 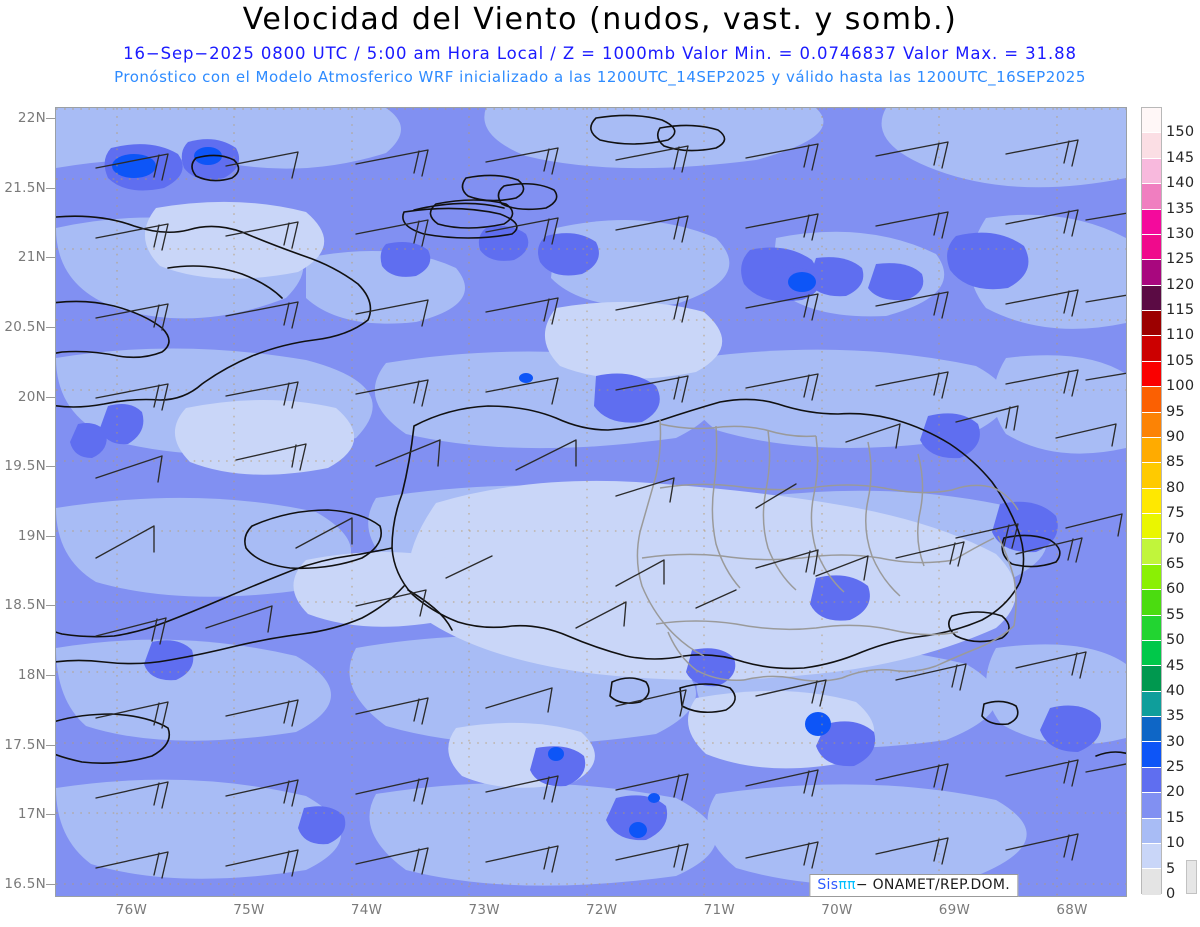 I want to click on attribution-pi: ππ, so click(x=847, y=885).